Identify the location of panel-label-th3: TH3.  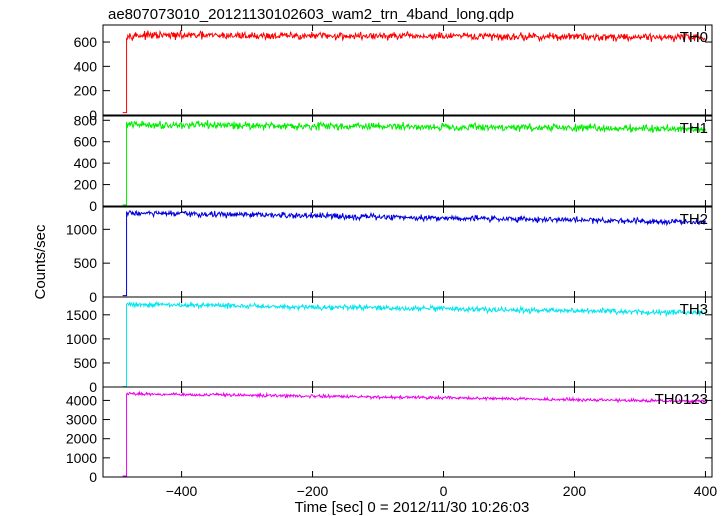
(694, 309).